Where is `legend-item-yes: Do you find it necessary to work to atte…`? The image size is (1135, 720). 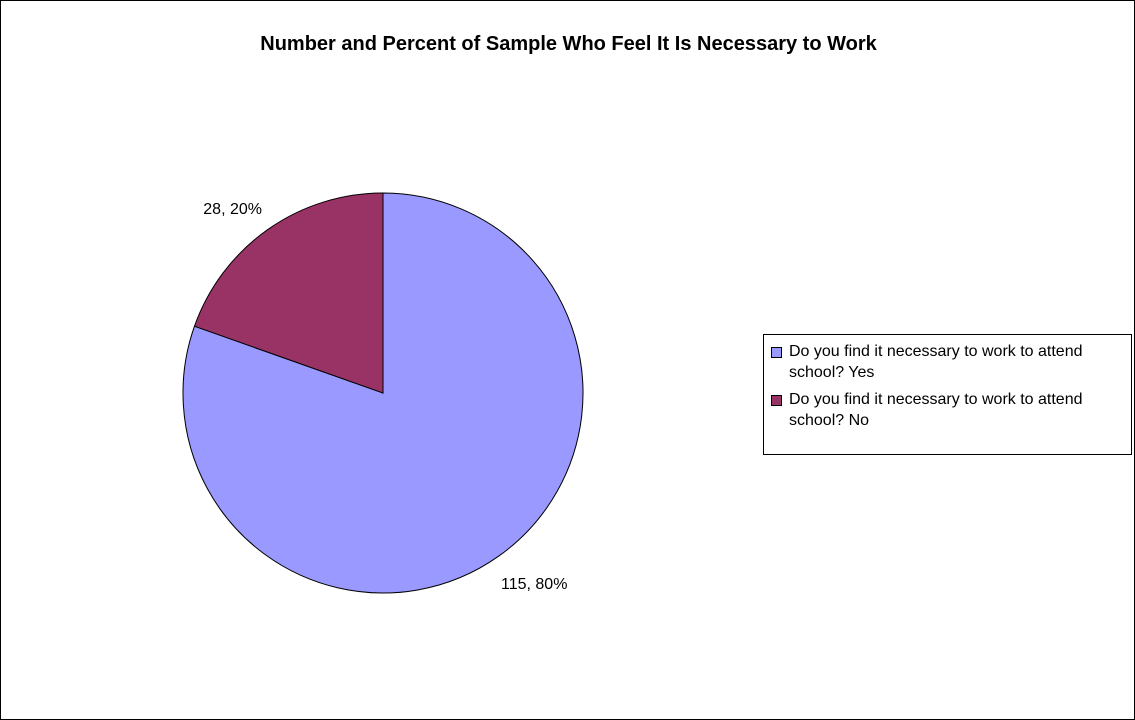
legend-item-yes: Do you find it necessary to work to atte… is located at coordinates (951, 362).